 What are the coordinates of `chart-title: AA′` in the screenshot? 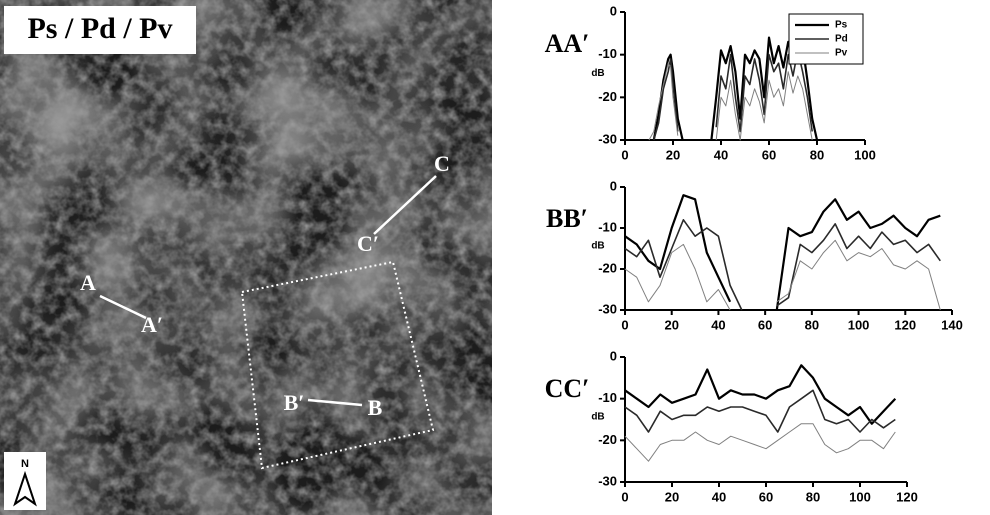 It's located at (567, 43).